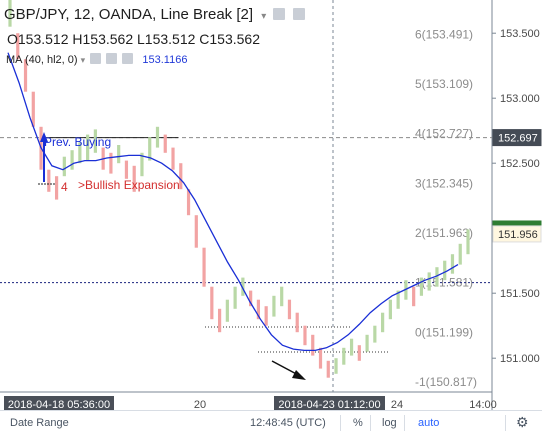 This screenshot has width=542, height=439. Describe the element at coordinates (483, 405) in the screenshot. I see `time-tick-label: 14:00` at that location.